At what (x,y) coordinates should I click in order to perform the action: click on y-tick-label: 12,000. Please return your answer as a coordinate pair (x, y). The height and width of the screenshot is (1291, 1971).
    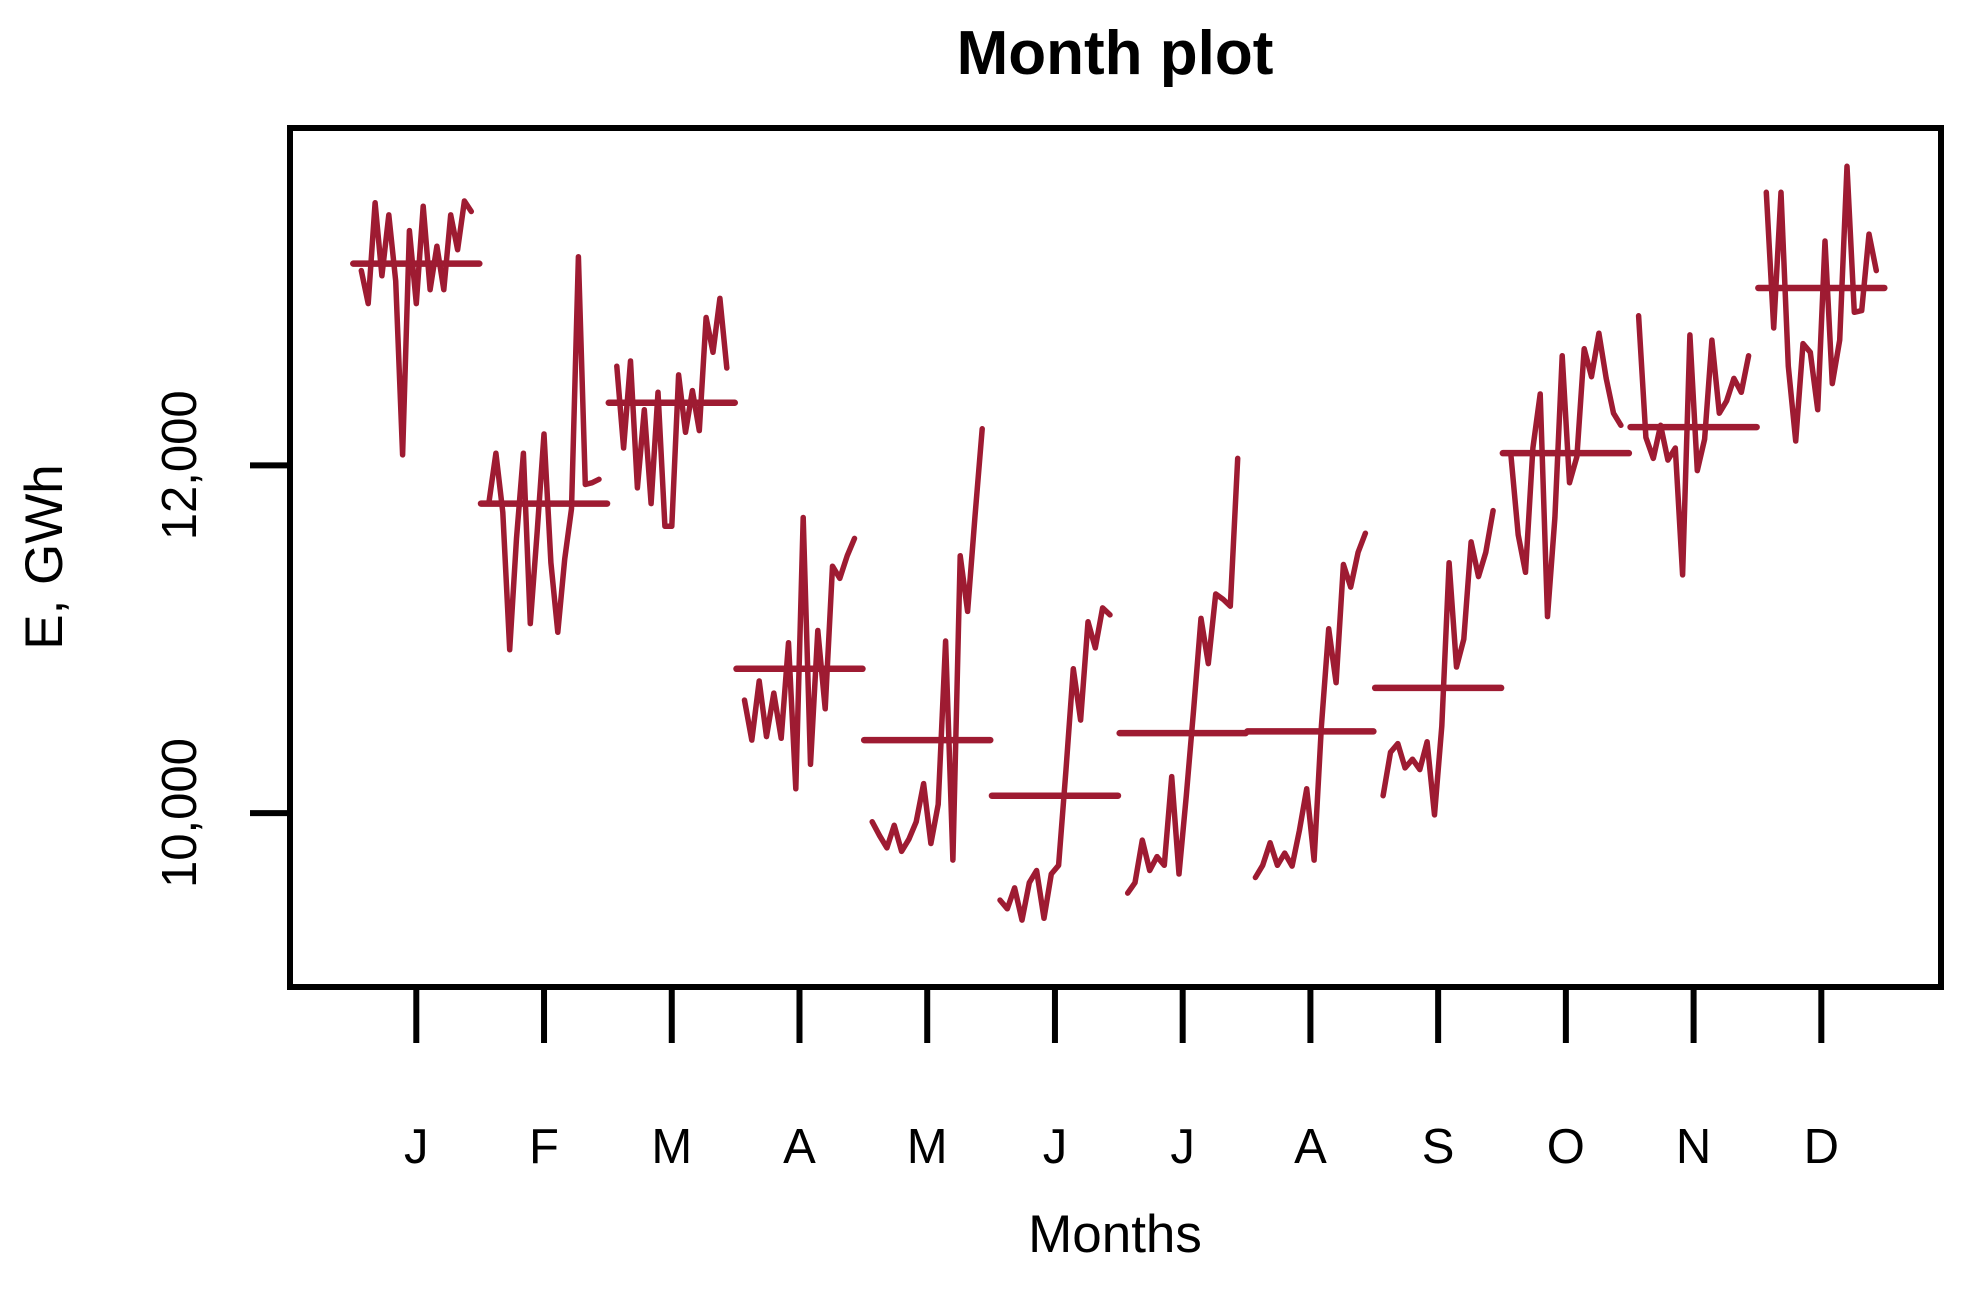
    Looking at the image, I should click on (180, 465).